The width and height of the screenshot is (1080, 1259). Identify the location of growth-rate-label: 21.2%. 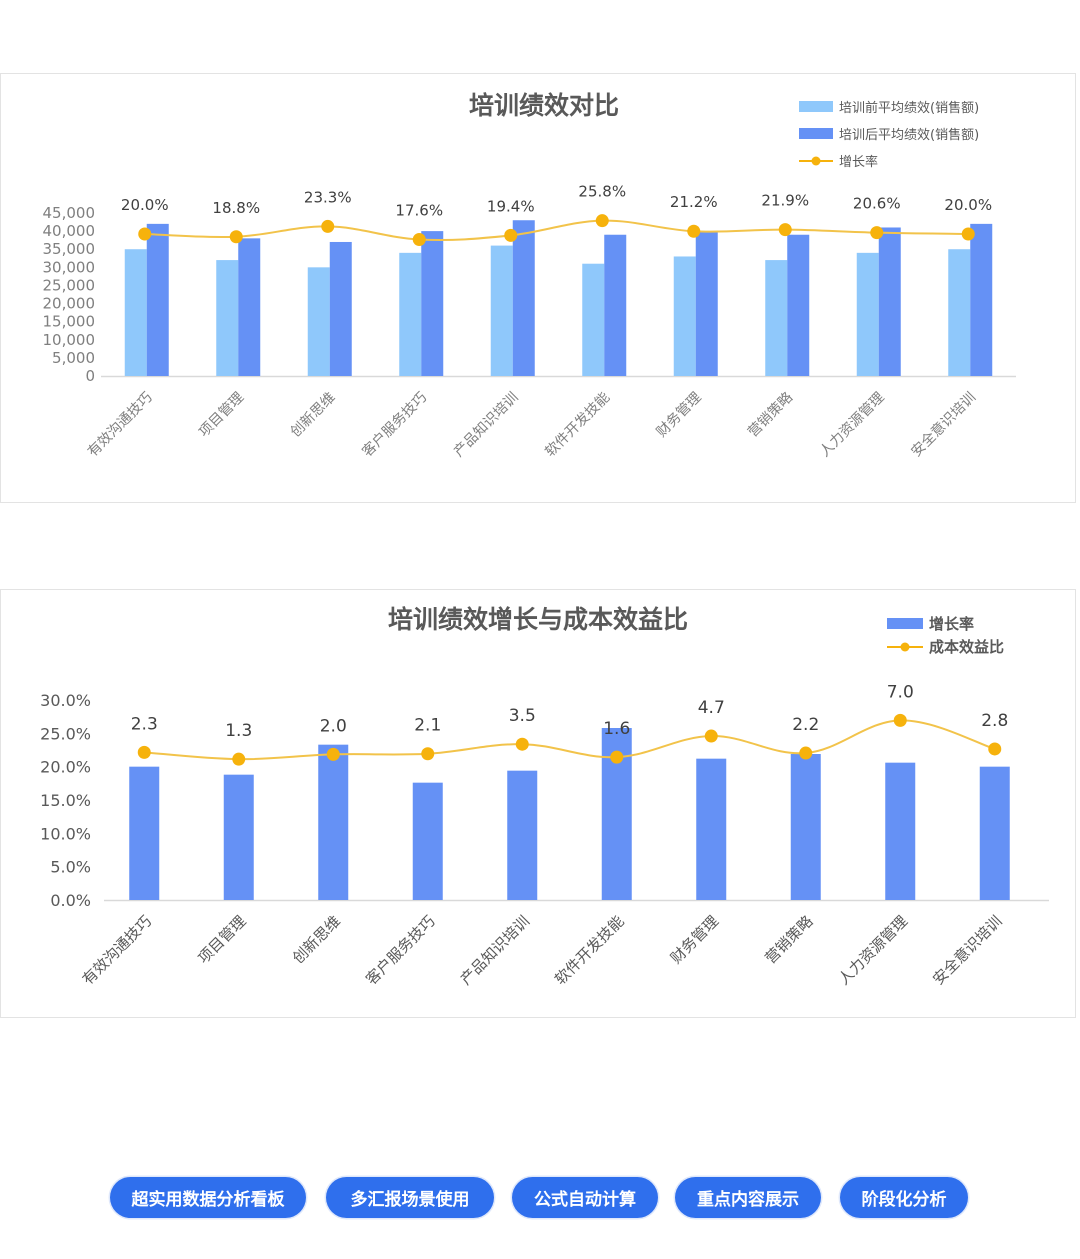
(694, 202).